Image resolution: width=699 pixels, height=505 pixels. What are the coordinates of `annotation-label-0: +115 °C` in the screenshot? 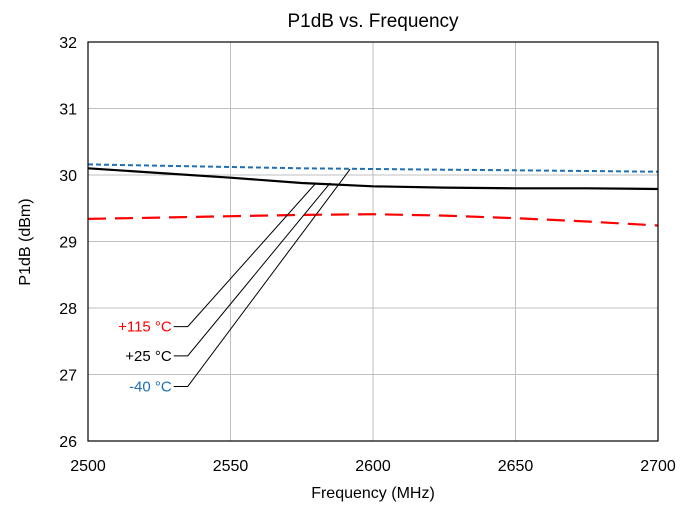 It's located at (145, 327).